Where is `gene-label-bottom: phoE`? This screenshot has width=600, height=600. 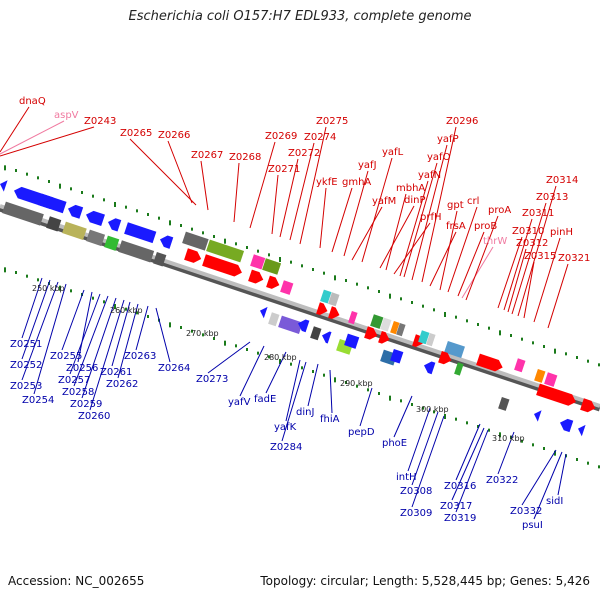 gene-label-bottom: phoE is located at coordinates (394, 443).